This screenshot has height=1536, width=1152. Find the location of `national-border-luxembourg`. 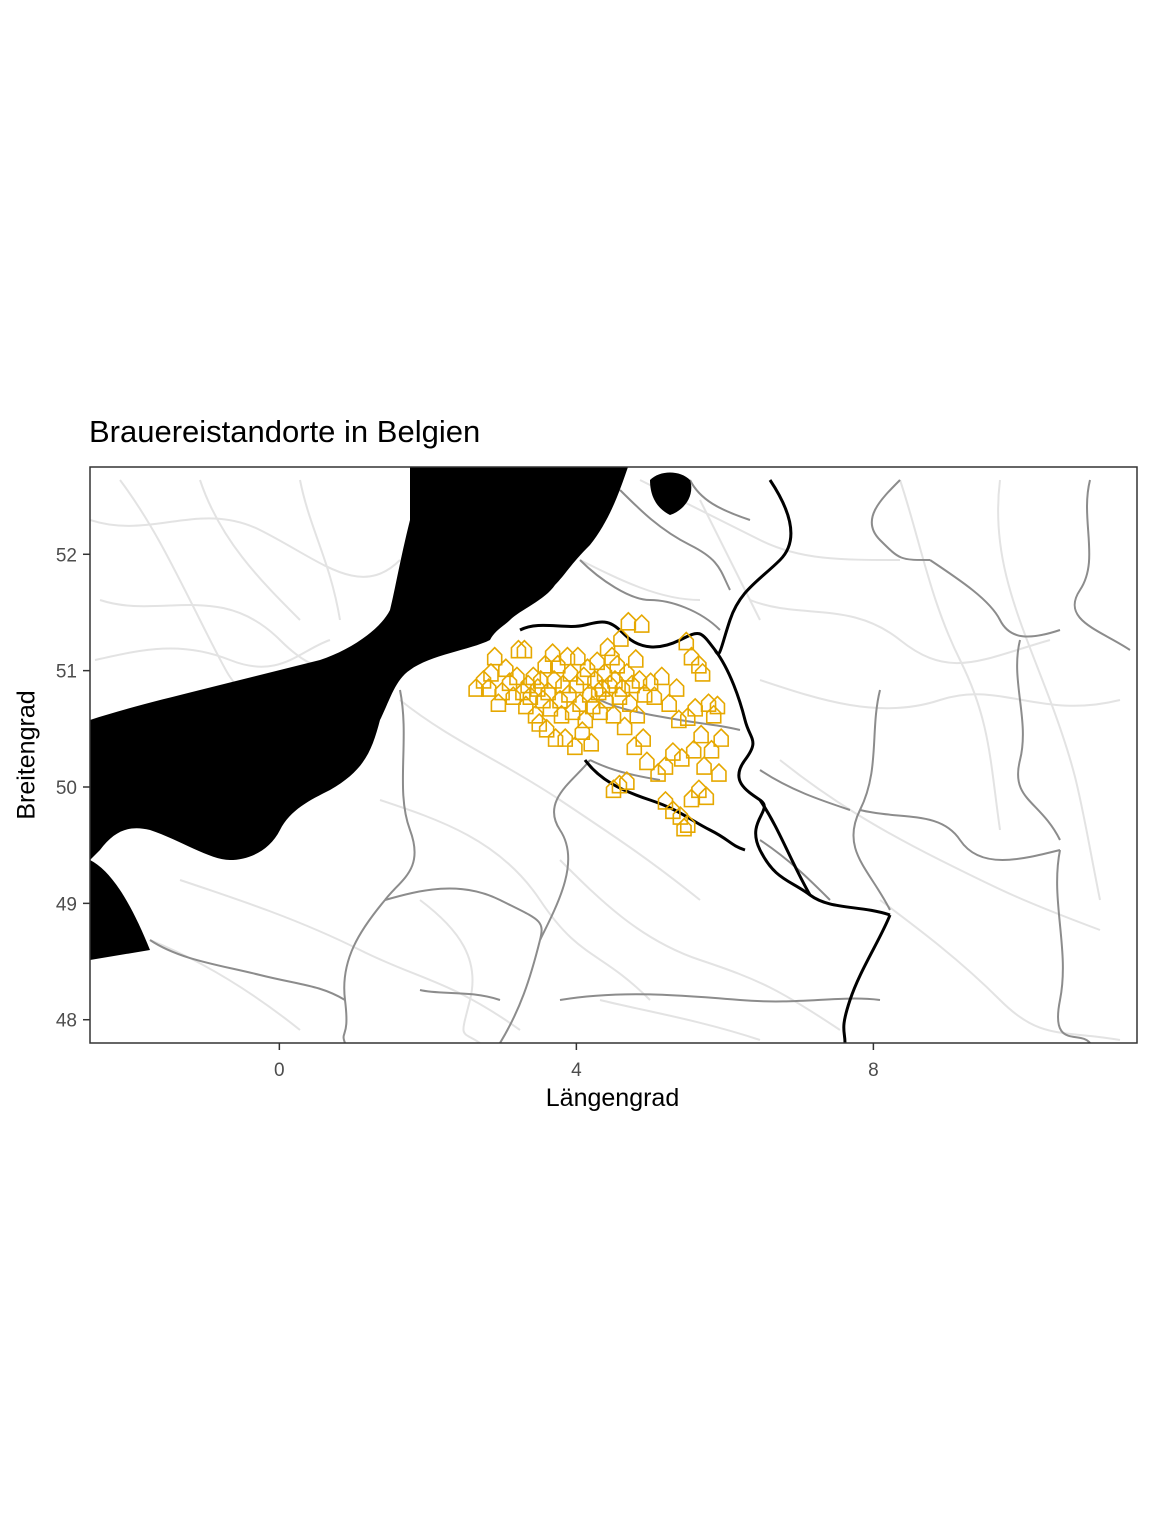

national-border-luxembourg is located at coordinates (785, 847).